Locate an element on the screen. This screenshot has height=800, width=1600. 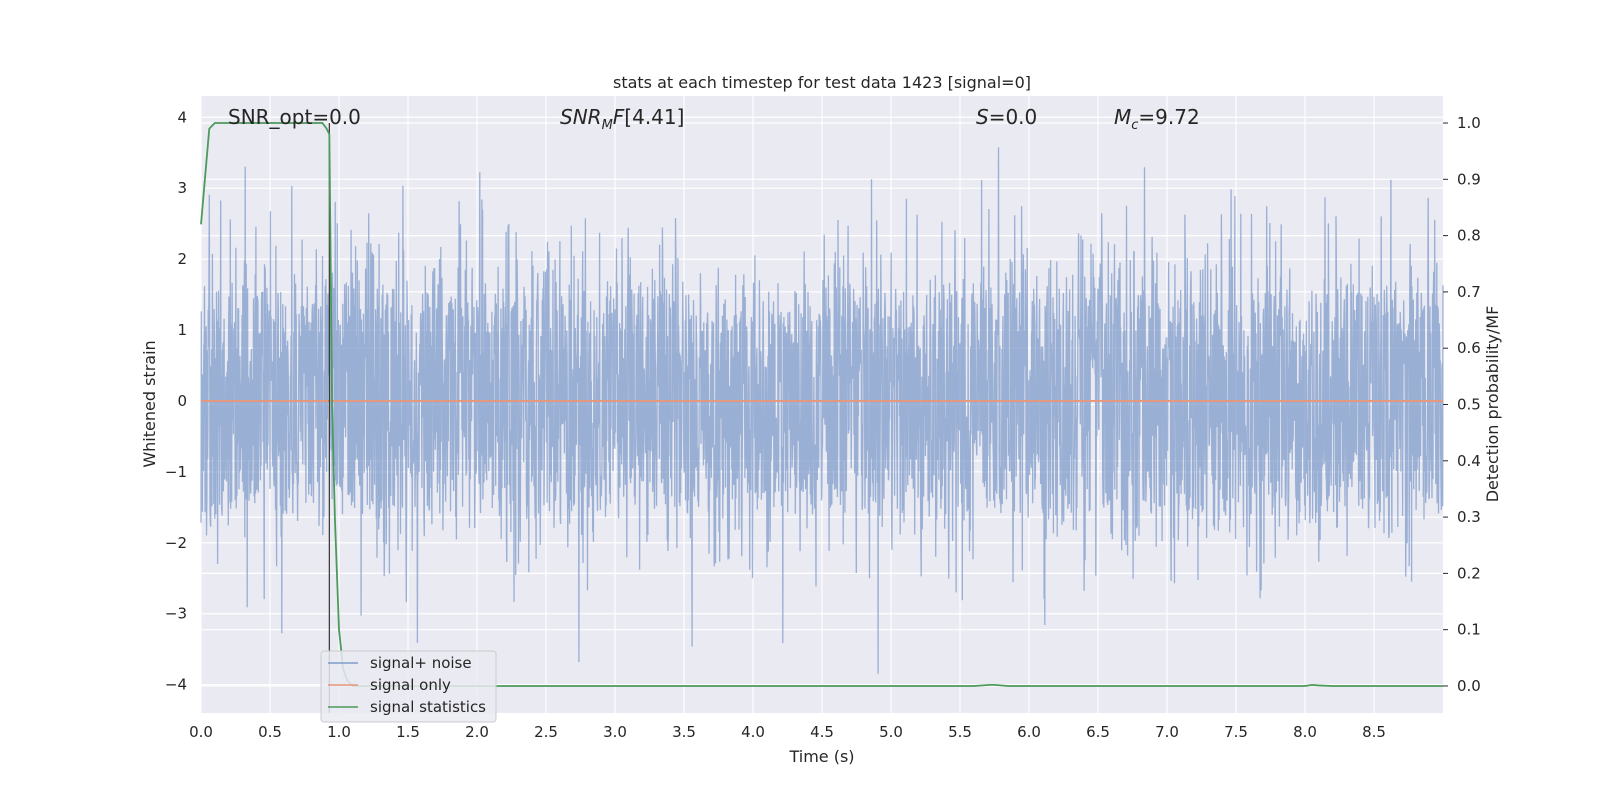
annotation-mc-value: =9.72 is located at coordinates (1168, 117).